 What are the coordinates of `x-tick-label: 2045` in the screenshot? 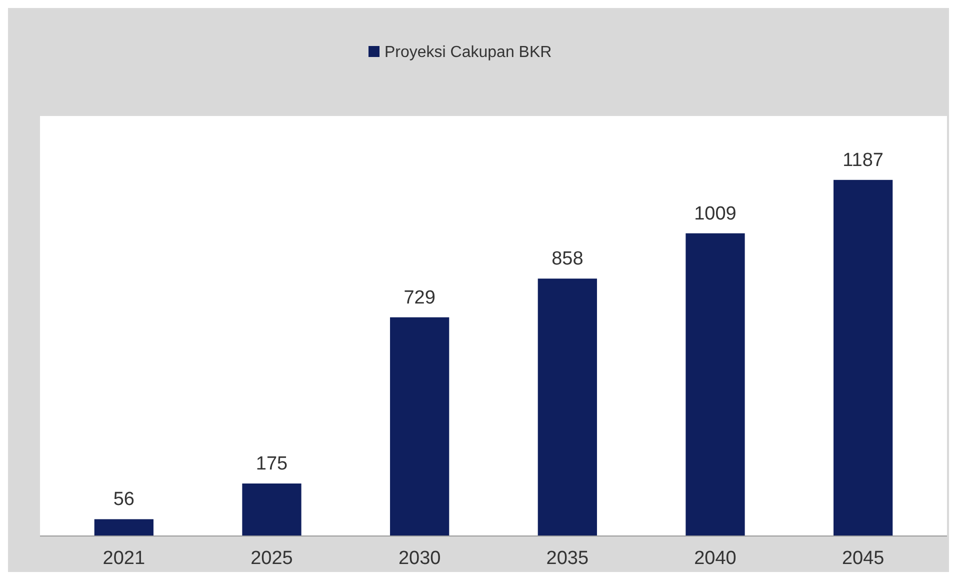 It's located at (863, 558).